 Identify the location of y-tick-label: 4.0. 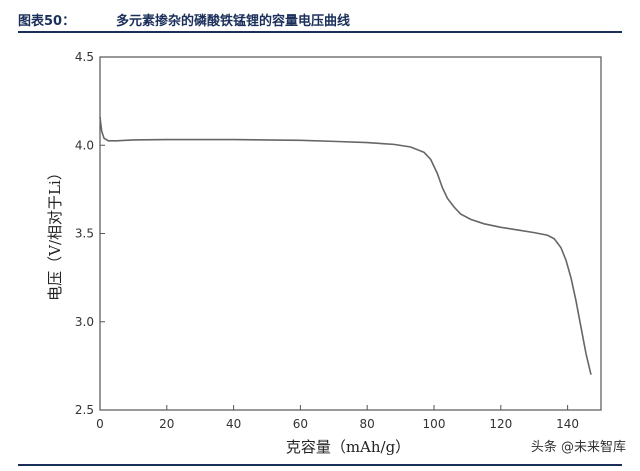
(84, 145).